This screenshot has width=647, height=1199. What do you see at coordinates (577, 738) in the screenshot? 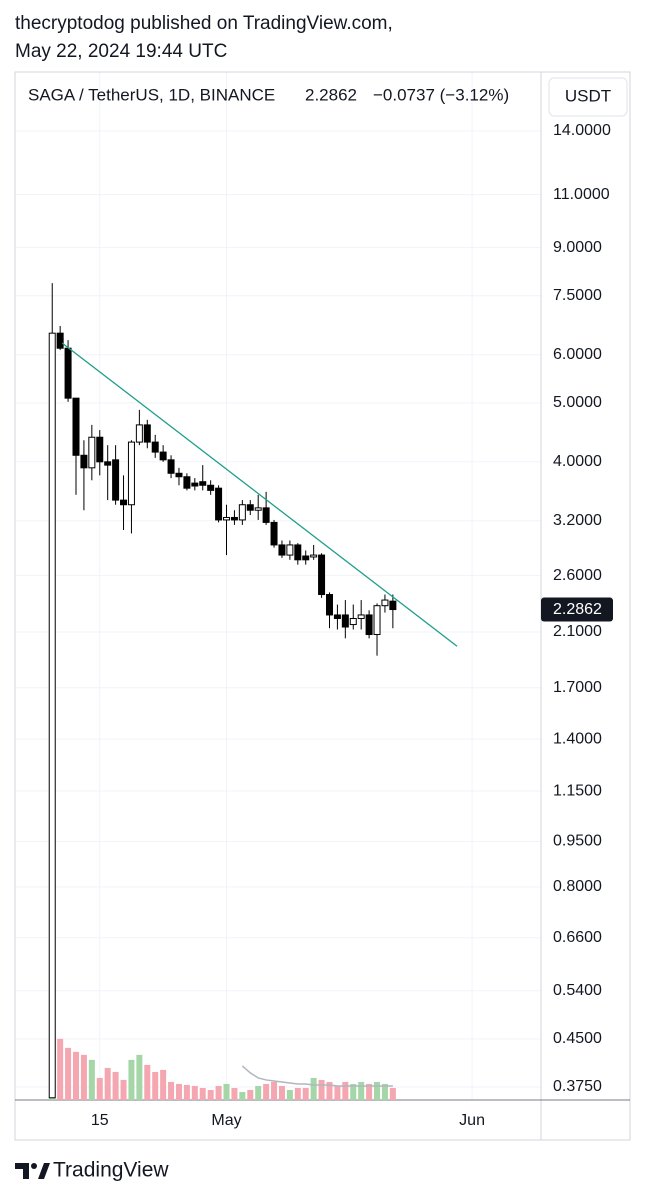
I see `y-tick-label: 1.4000` at bounding box center [577, 738].